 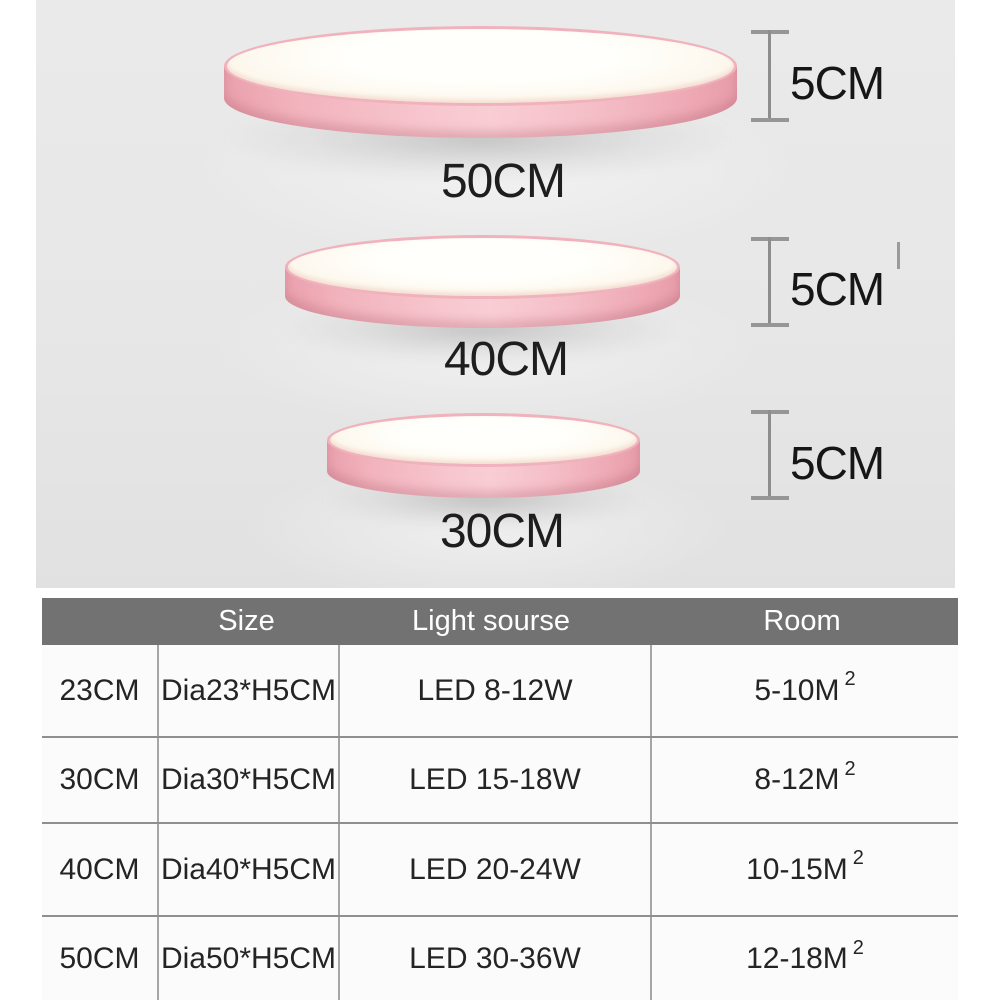 I want to click on lamp-40cm, so click(x=482, y=300).